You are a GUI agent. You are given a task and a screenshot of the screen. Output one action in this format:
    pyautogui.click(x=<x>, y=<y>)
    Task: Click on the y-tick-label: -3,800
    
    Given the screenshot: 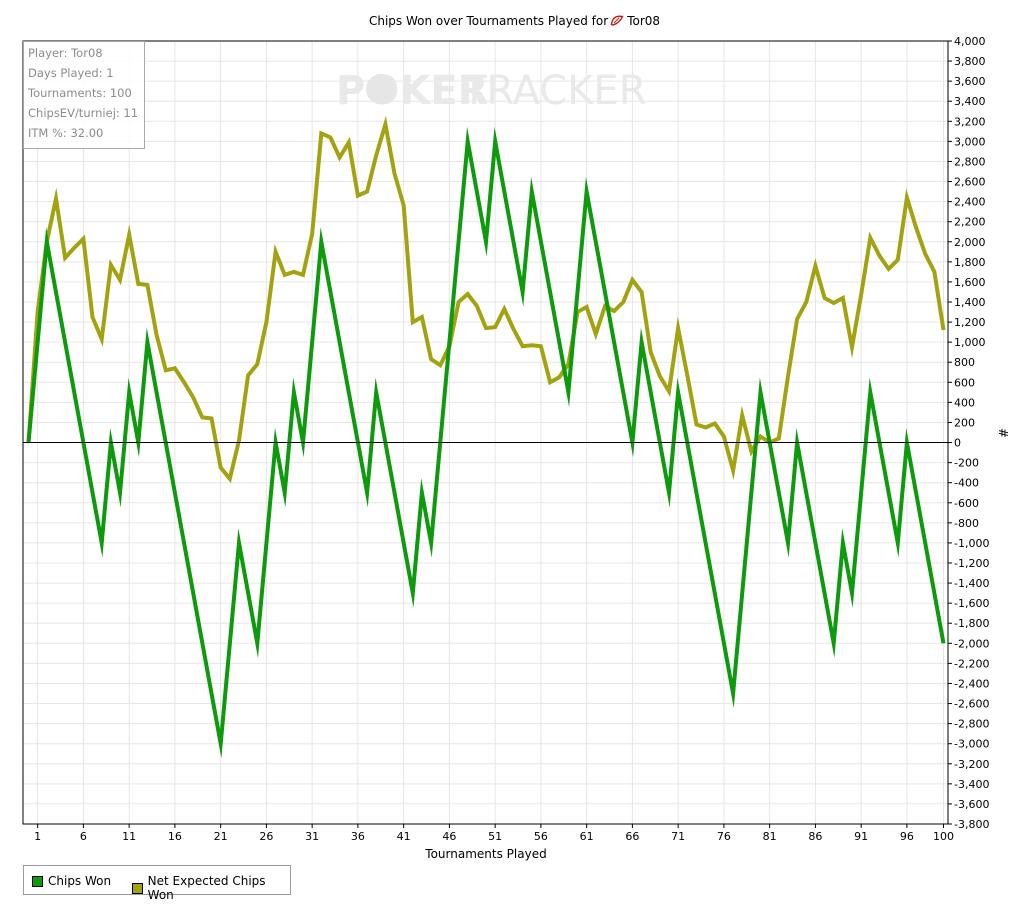 What is the action you would take?
    pyautogui.click(x=971, y=824)
    